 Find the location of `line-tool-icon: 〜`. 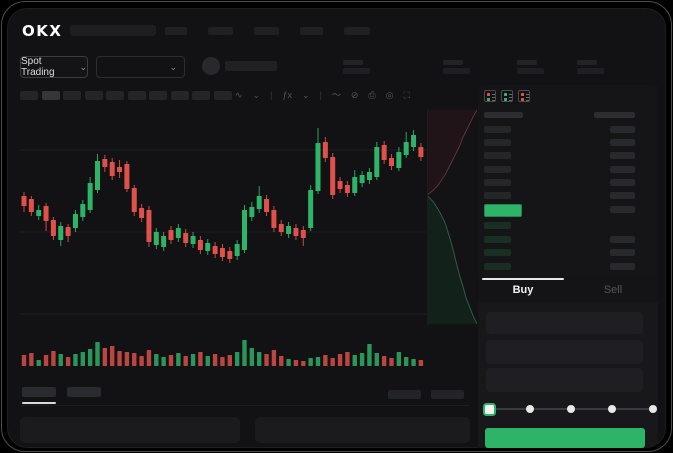

line-tool-icon: 〜 is located at coordinates (336, 95).